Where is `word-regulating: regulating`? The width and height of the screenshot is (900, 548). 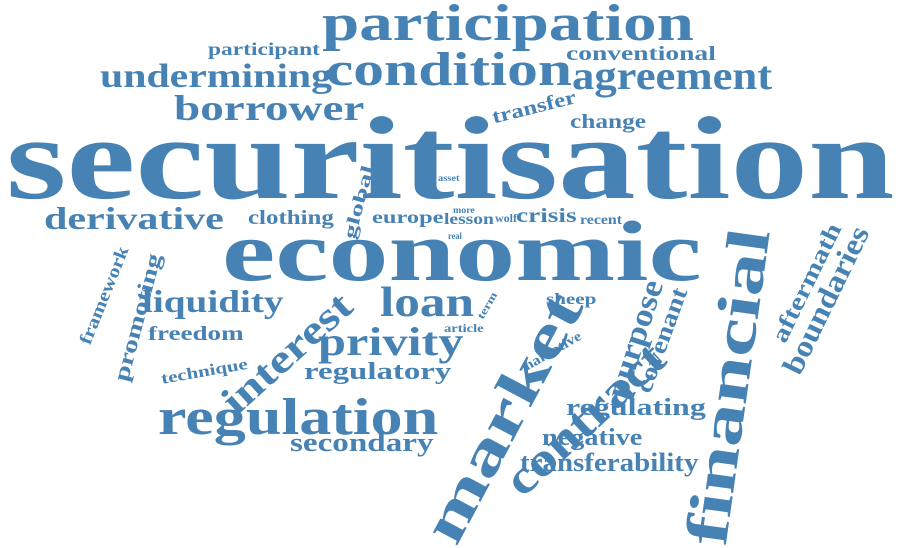
word-regulating: regulating is located at coordinates (636, 408).